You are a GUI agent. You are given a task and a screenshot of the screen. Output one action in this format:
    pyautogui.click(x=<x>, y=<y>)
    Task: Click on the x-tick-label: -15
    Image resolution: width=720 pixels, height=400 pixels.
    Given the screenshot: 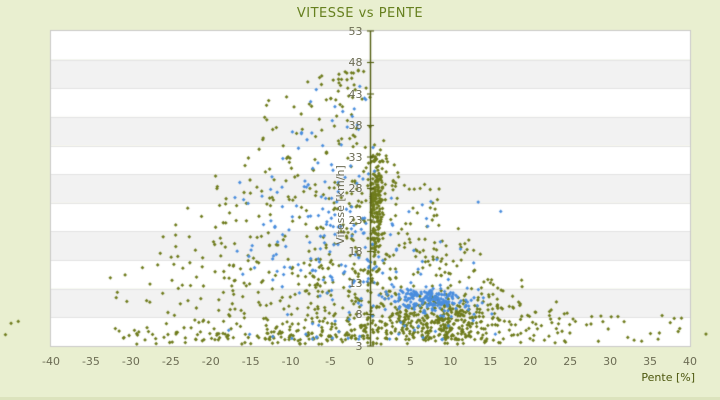 What is the action you would take?
    pyautogui.click(x=250, y=361)
    